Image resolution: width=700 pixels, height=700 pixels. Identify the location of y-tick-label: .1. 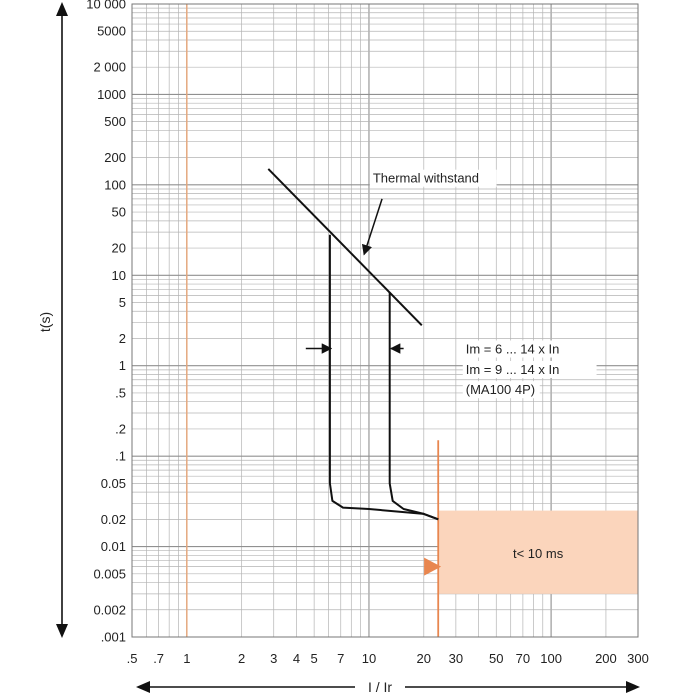
(120, 456).